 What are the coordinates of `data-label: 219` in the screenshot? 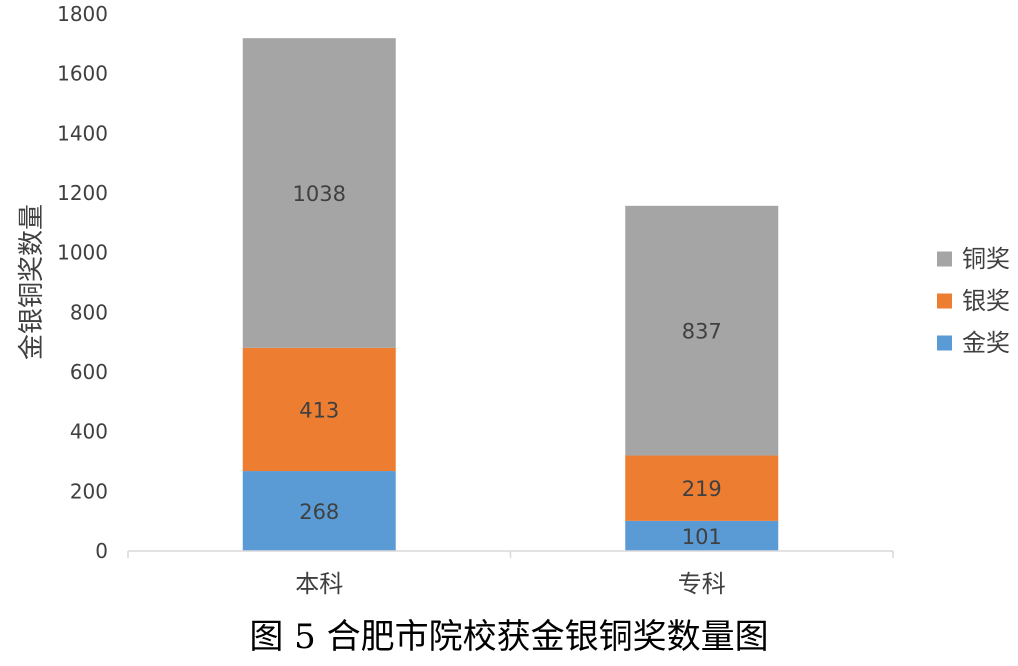 It's located at (702, 489).